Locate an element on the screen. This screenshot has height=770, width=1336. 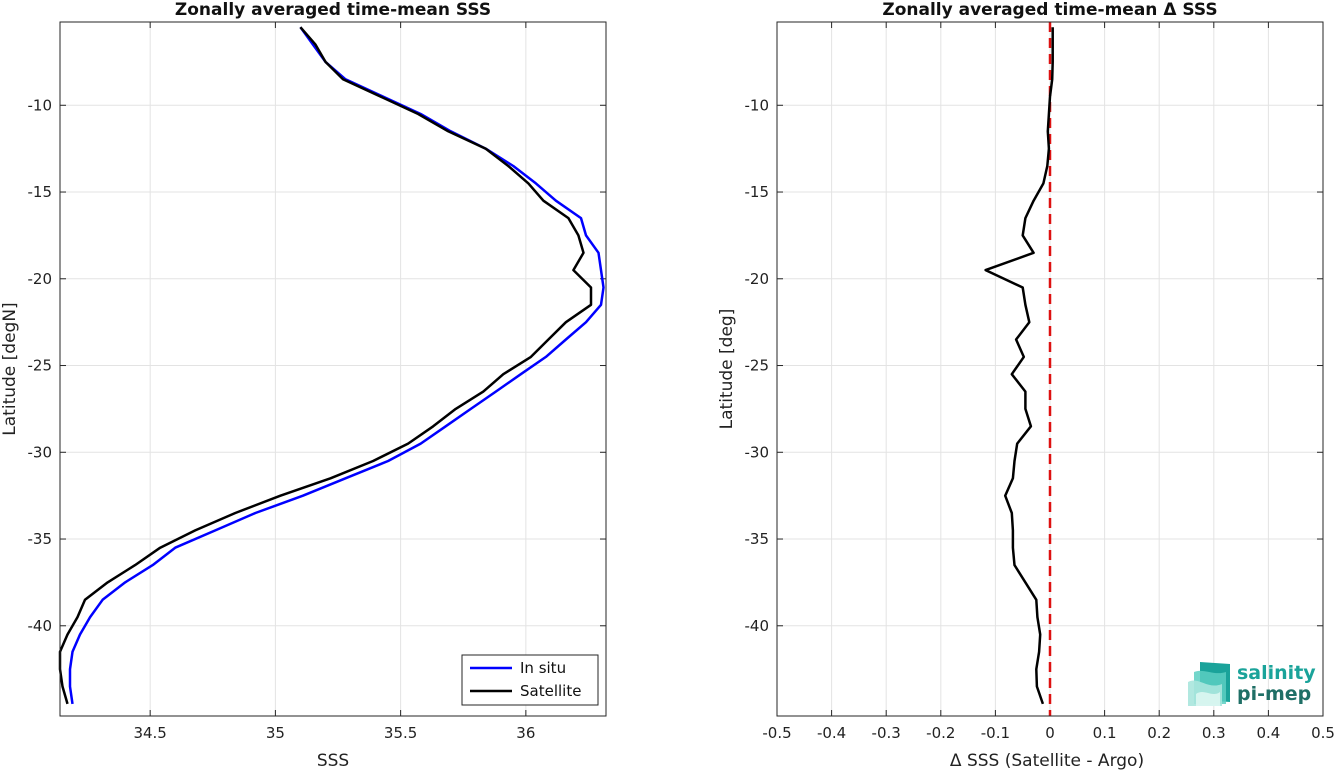
right-y-tick-label: -15 is located at coordinates (757, 192).